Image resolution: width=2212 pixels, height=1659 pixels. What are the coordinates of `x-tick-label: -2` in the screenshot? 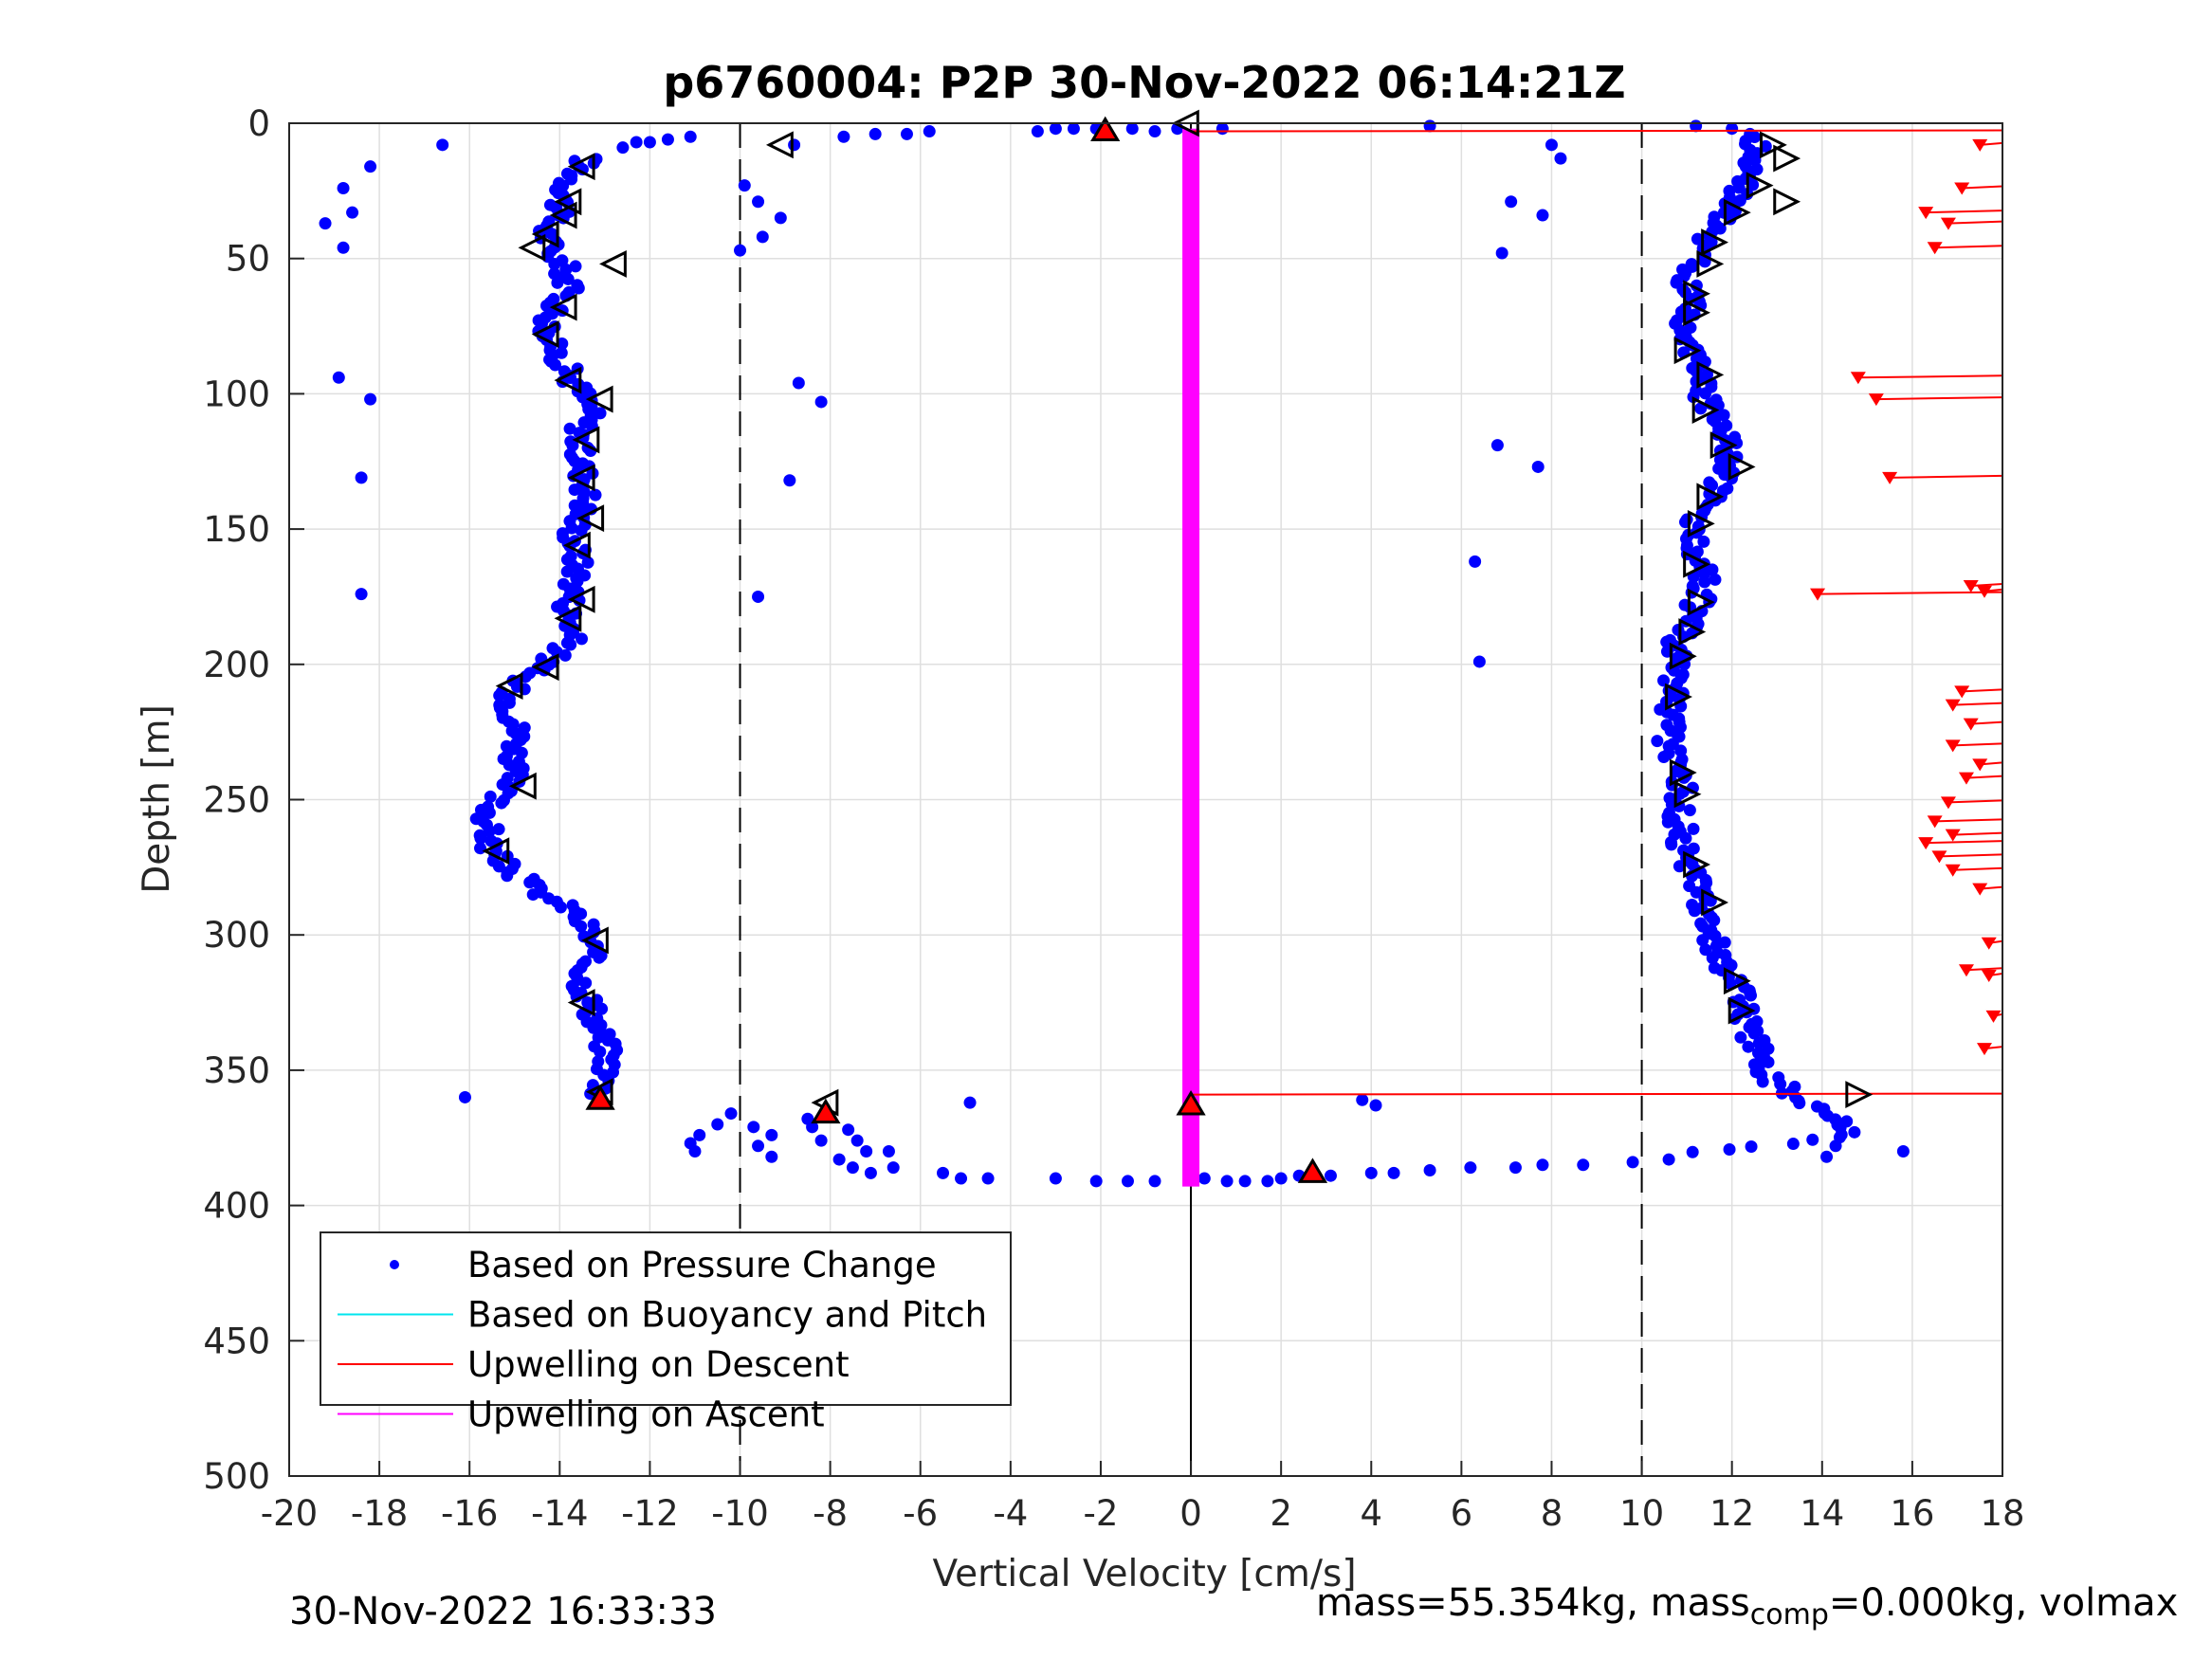 It's located at (1100, 1513).